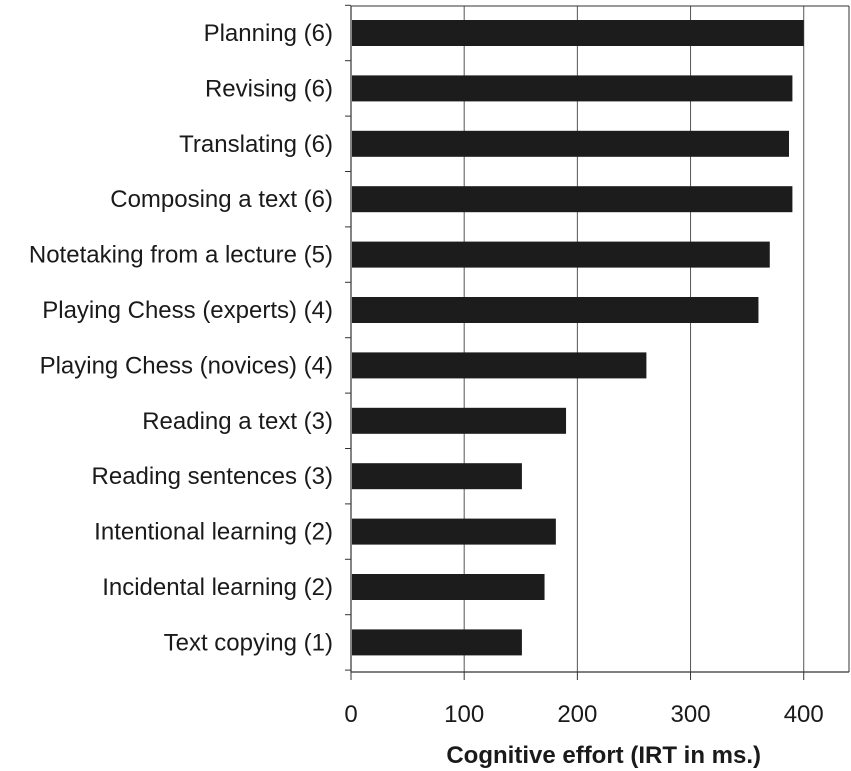  Describe the element at coordinates (350, 714) in the screenshot. I see `x-tick-label: 0` at that location.